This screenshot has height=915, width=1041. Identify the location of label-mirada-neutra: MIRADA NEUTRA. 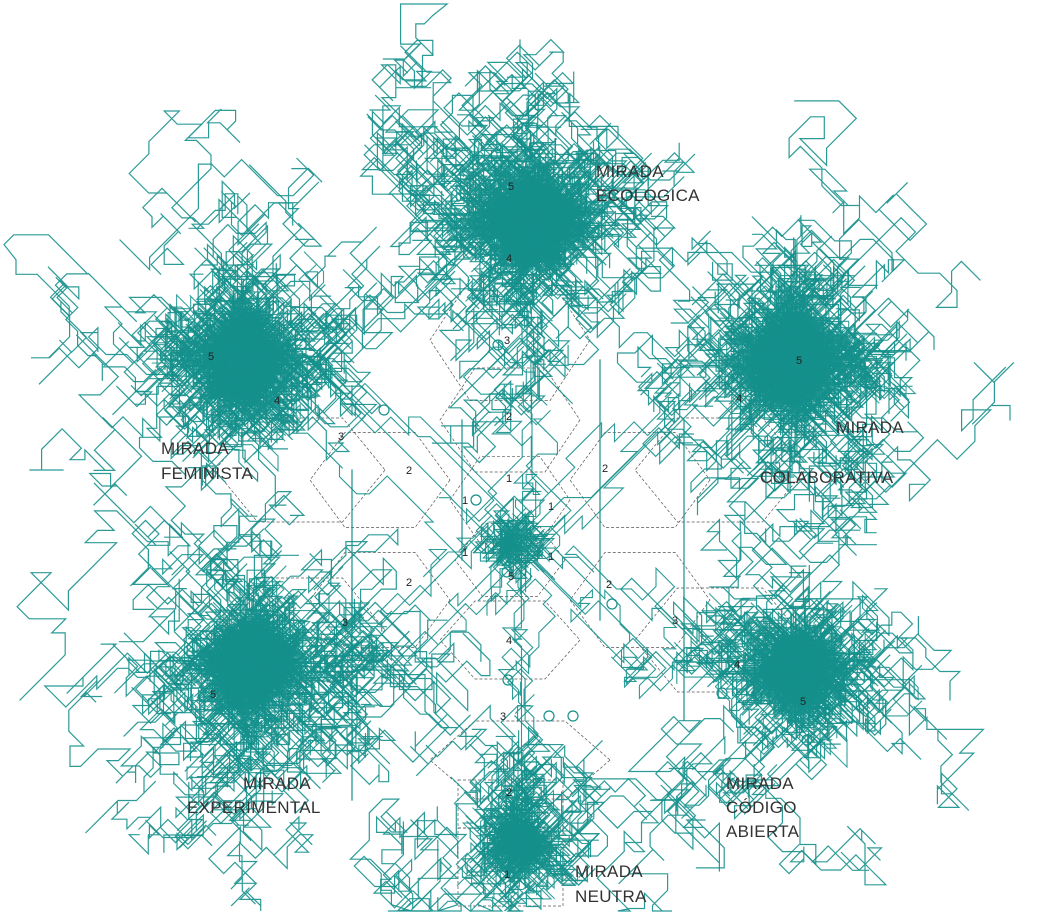
(611, 884).